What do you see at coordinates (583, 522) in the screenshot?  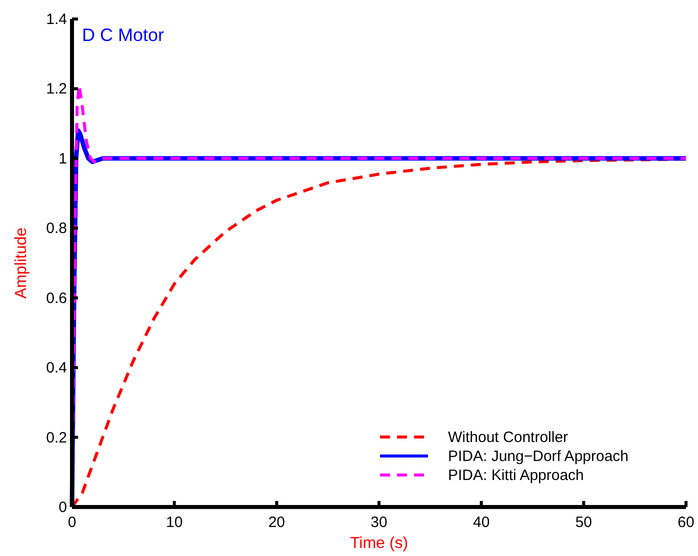 I see `x-tick-label: 50` at bounding box center [583, 522].